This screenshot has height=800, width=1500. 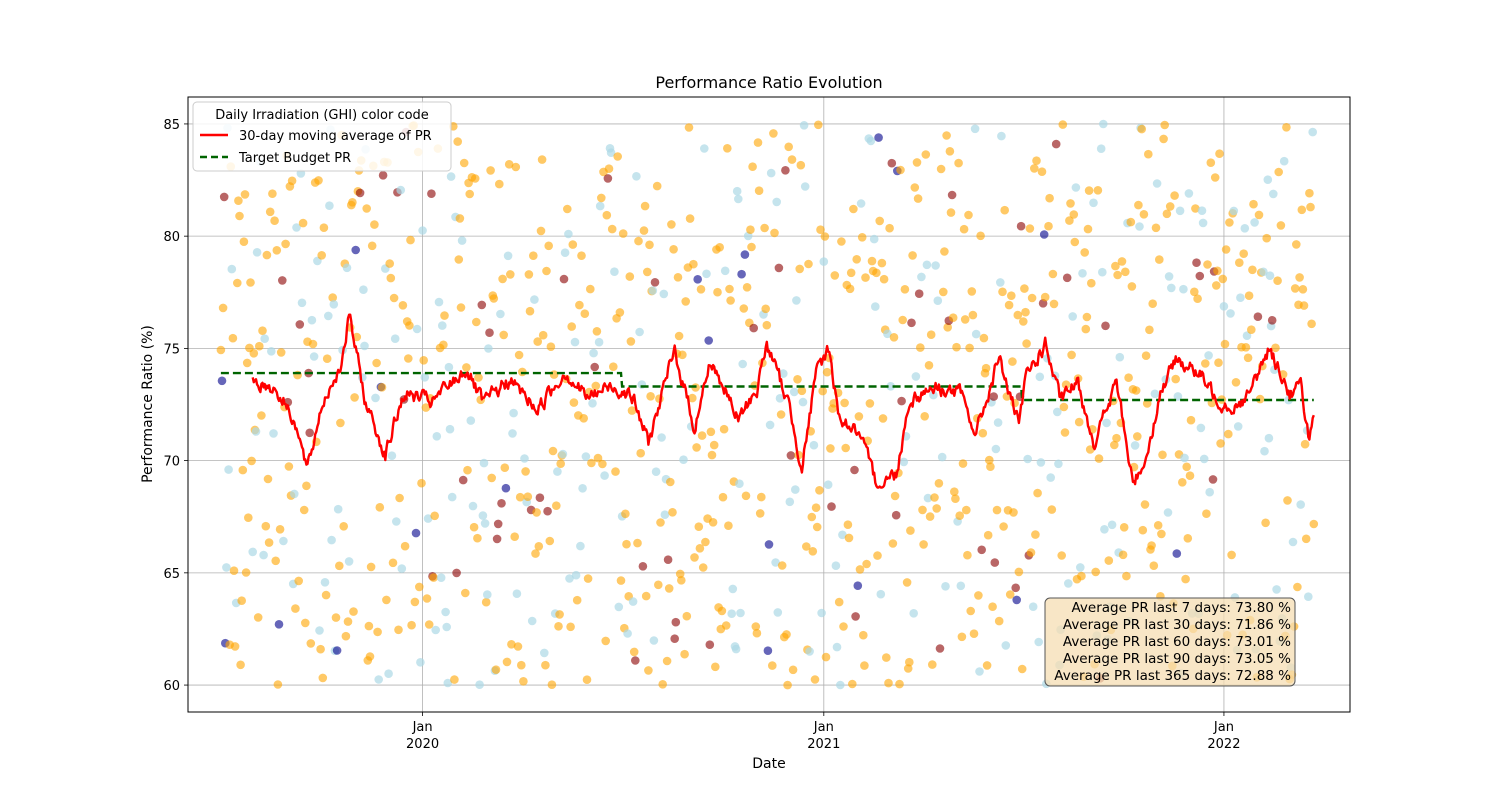 I want to click on x-axis-title: Date, so click(x=768, y=764).